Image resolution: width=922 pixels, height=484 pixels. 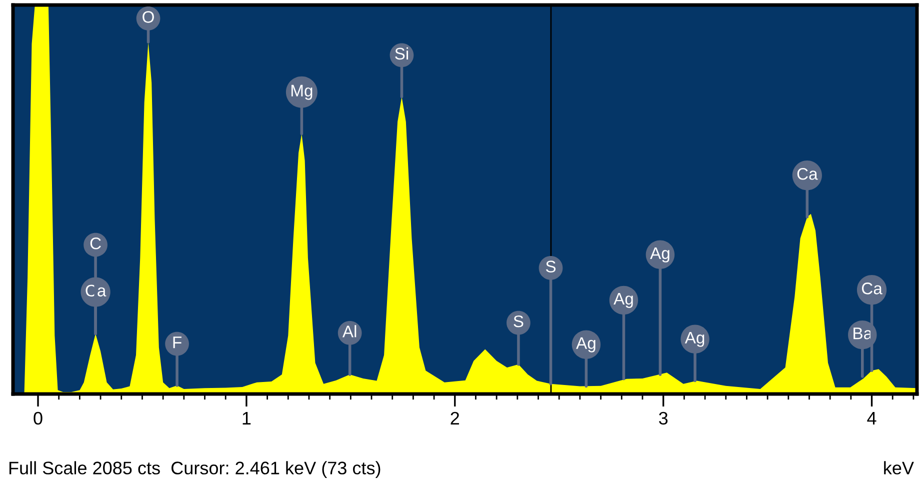 What do you see at coordinates (38, 418) in the screenshot?
I see `x-tick-label: 0` at bounding box center [38, 418].